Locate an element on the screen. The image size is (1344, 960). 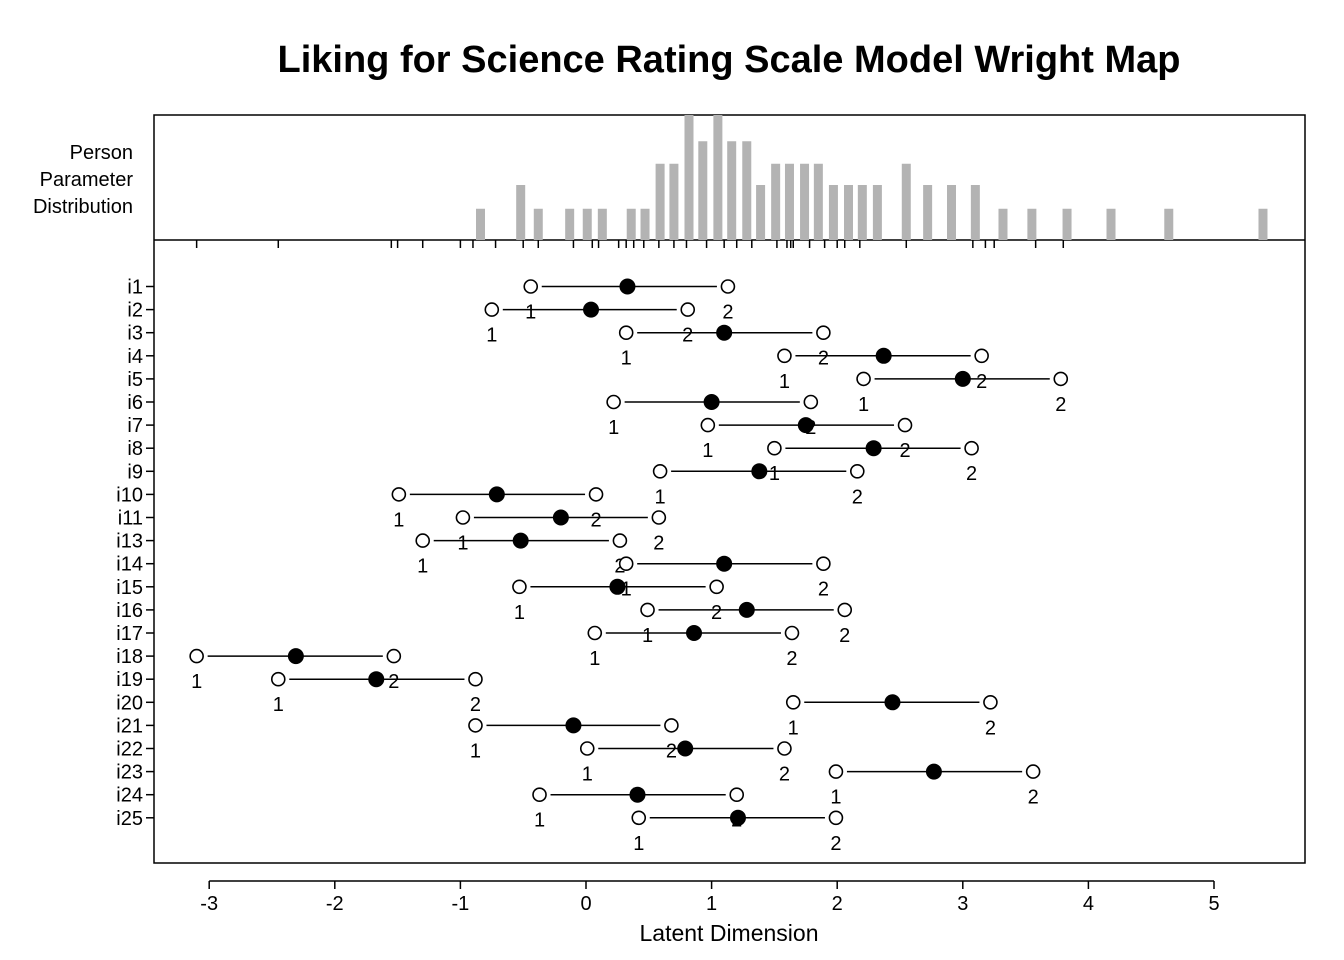
threshold-2-label-i19: 2 is located at coordinates (475, 705).